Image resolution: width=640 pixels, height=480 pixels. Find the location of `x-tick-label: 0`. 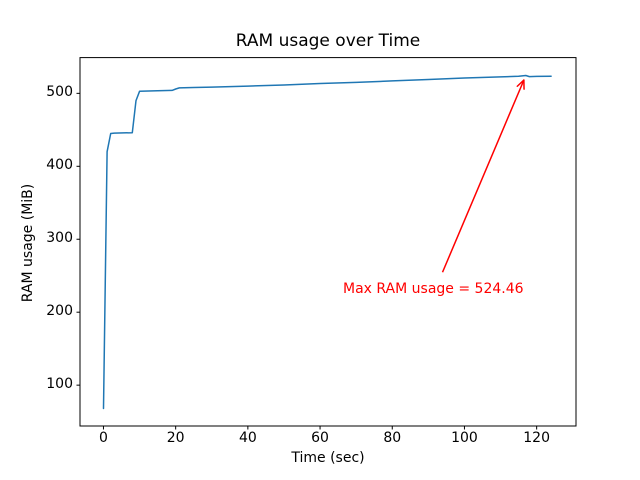

x-tick-label: 0 is located at coordinates (103, 438).